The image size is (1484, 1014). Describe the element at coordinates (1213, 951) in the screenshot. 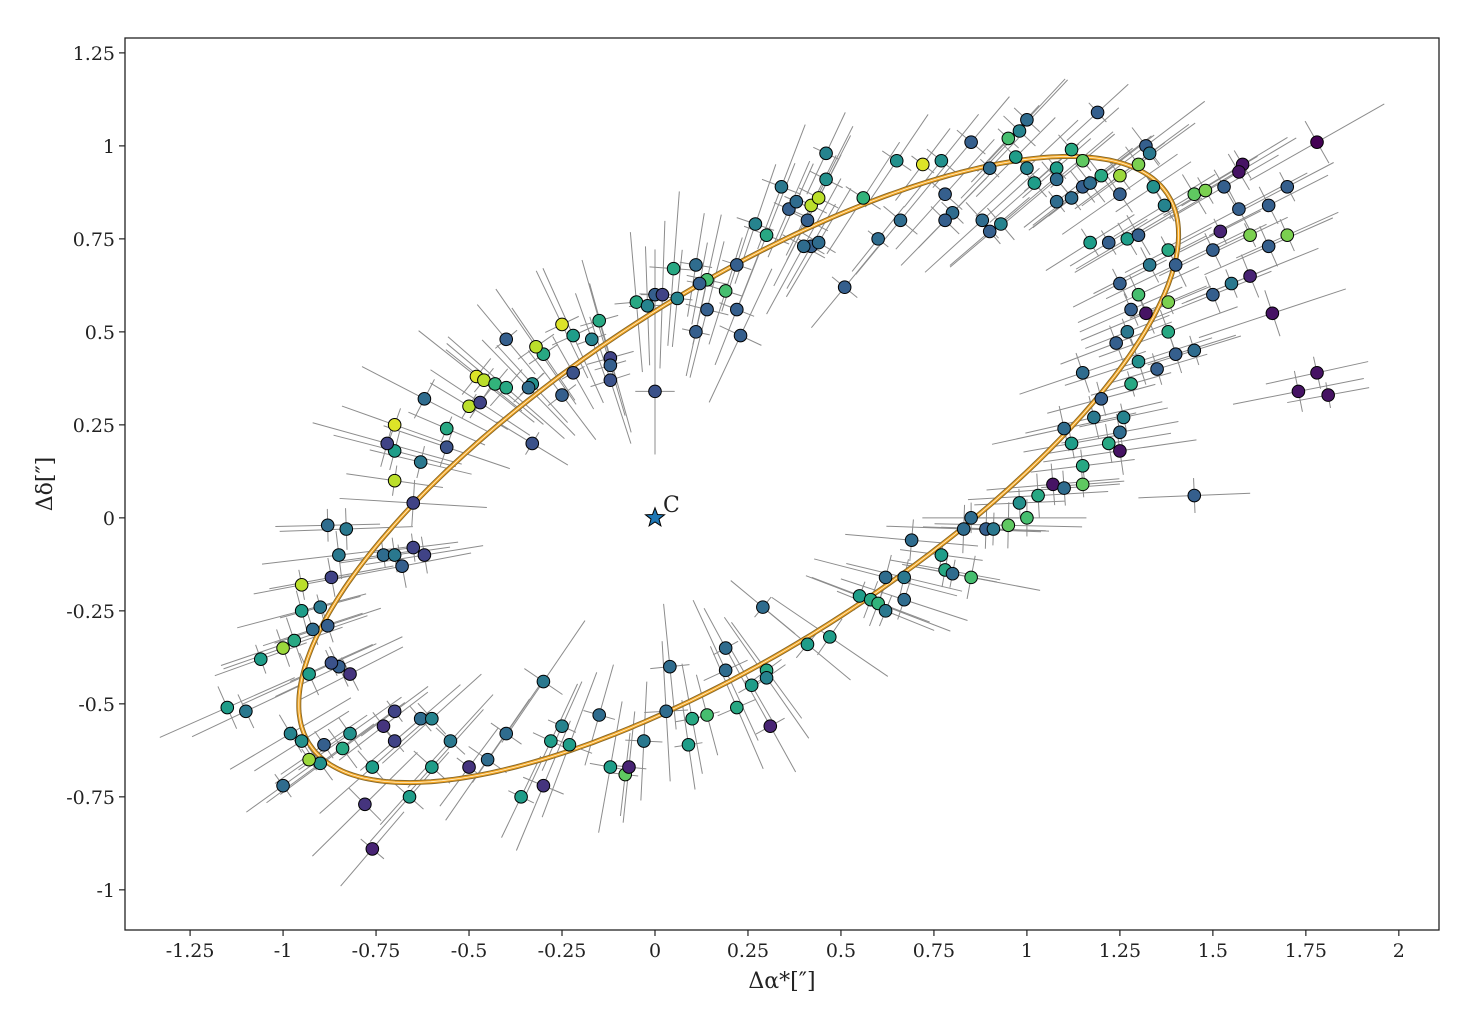

I see `x-tick-label: 1.5` at that location.